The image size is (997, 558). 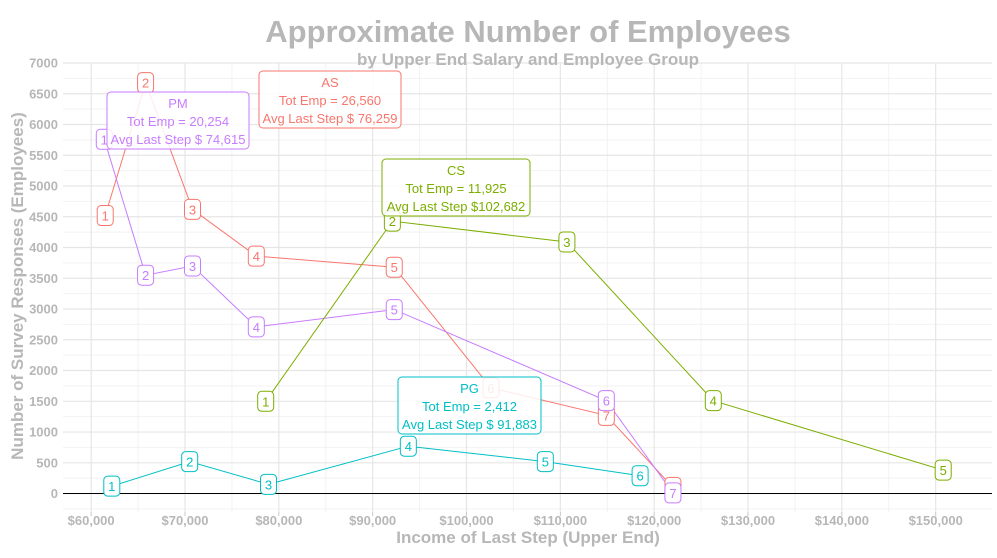 What do you see at coordinates (184, 520) in the screenshot?
I see `x-tick-label: $70,000` at bounding box center [184, 520].